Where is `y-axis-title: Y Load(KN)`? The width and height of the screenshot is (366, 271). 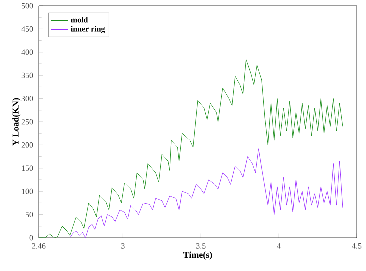
y-axis-title: Y Load(KN) is located at coordinates (16, 122).